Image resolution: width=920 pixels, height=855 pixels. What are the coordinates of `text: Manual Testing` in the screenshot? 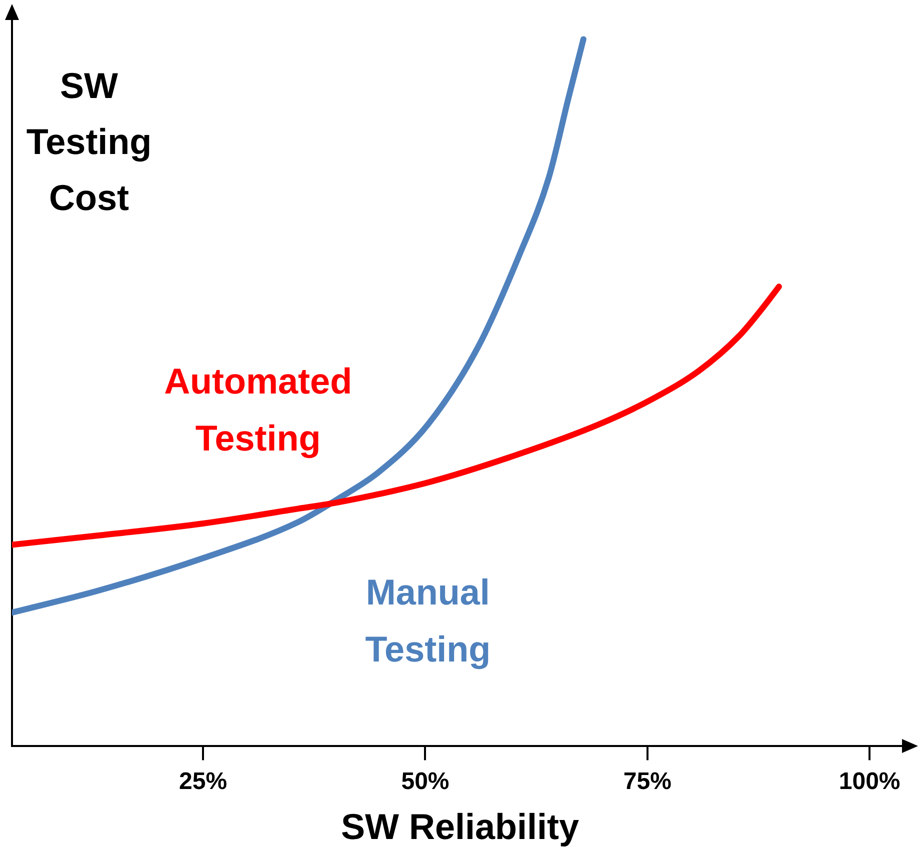 It's located at (428, 621).